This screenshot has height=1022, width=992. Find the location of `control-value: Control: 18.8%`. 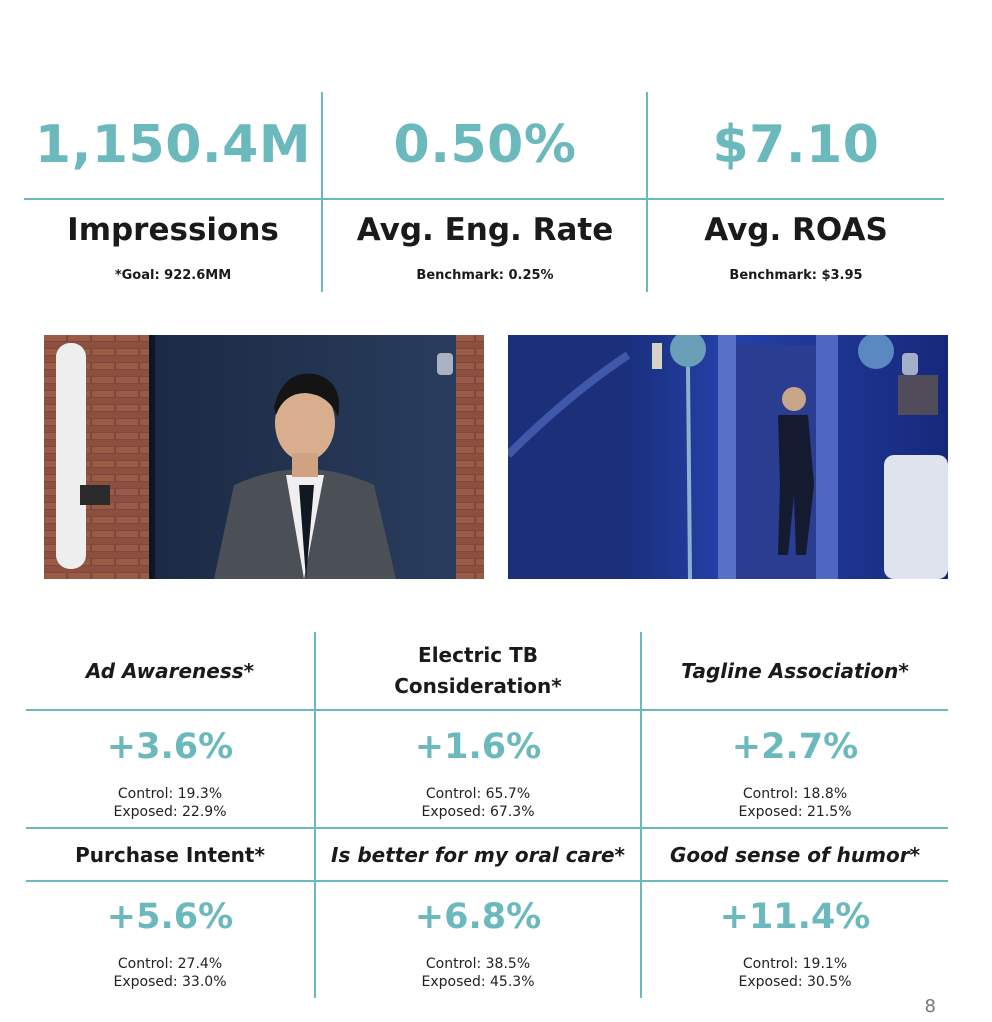

control-value: Control: 18.8% is located at coordinates (795, 794).